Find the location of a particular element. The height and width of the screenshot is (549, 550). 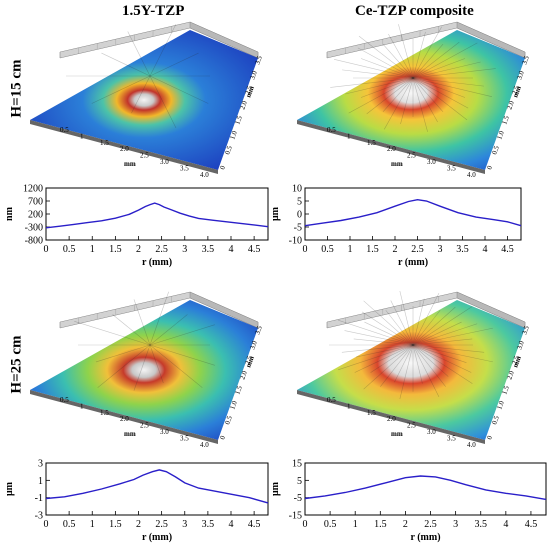

y-tick-label: -800 is located at coordinates (34, 241).